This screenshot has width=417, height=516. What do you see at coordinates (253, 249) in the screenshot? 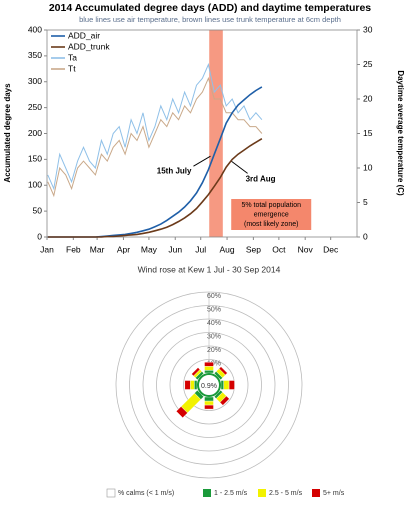
I see `x-tick-label: Sep` at bounding box center [253, 249].